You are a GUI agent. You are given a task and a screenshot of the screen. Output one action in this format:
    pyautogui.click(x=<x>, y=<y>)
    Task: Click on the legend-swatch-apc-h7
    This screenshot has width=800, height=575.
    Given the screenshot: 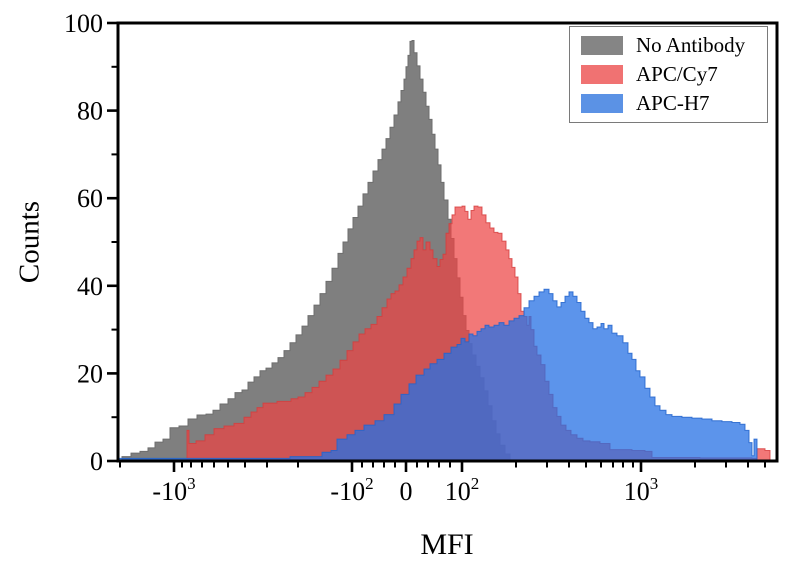 What is the action you would take?
    pyautogui.click(x=602, y=103)
    